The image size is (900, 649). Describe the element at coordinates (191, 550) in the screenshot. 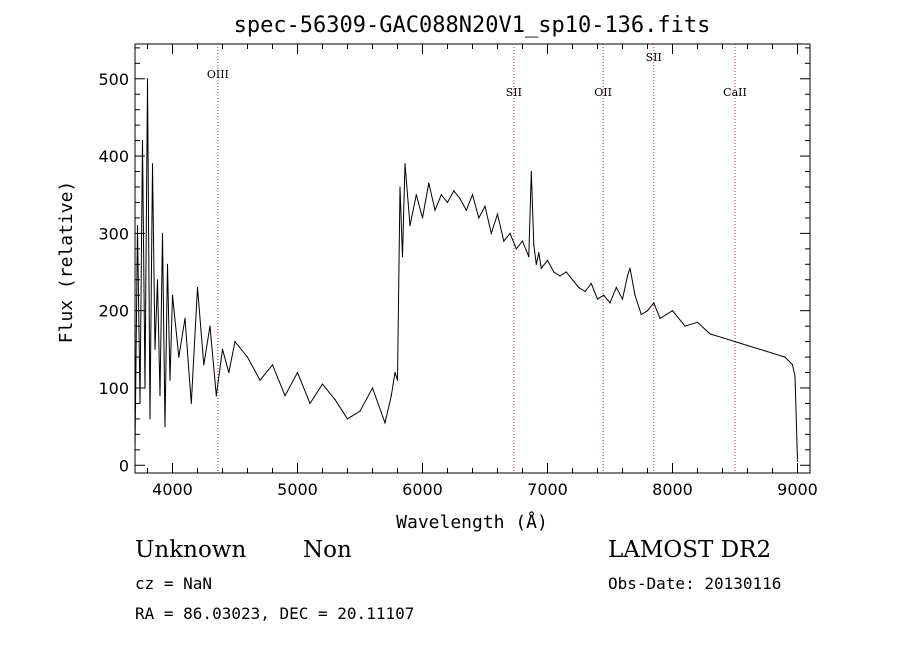

I see `object-class: Unknown` at that location.